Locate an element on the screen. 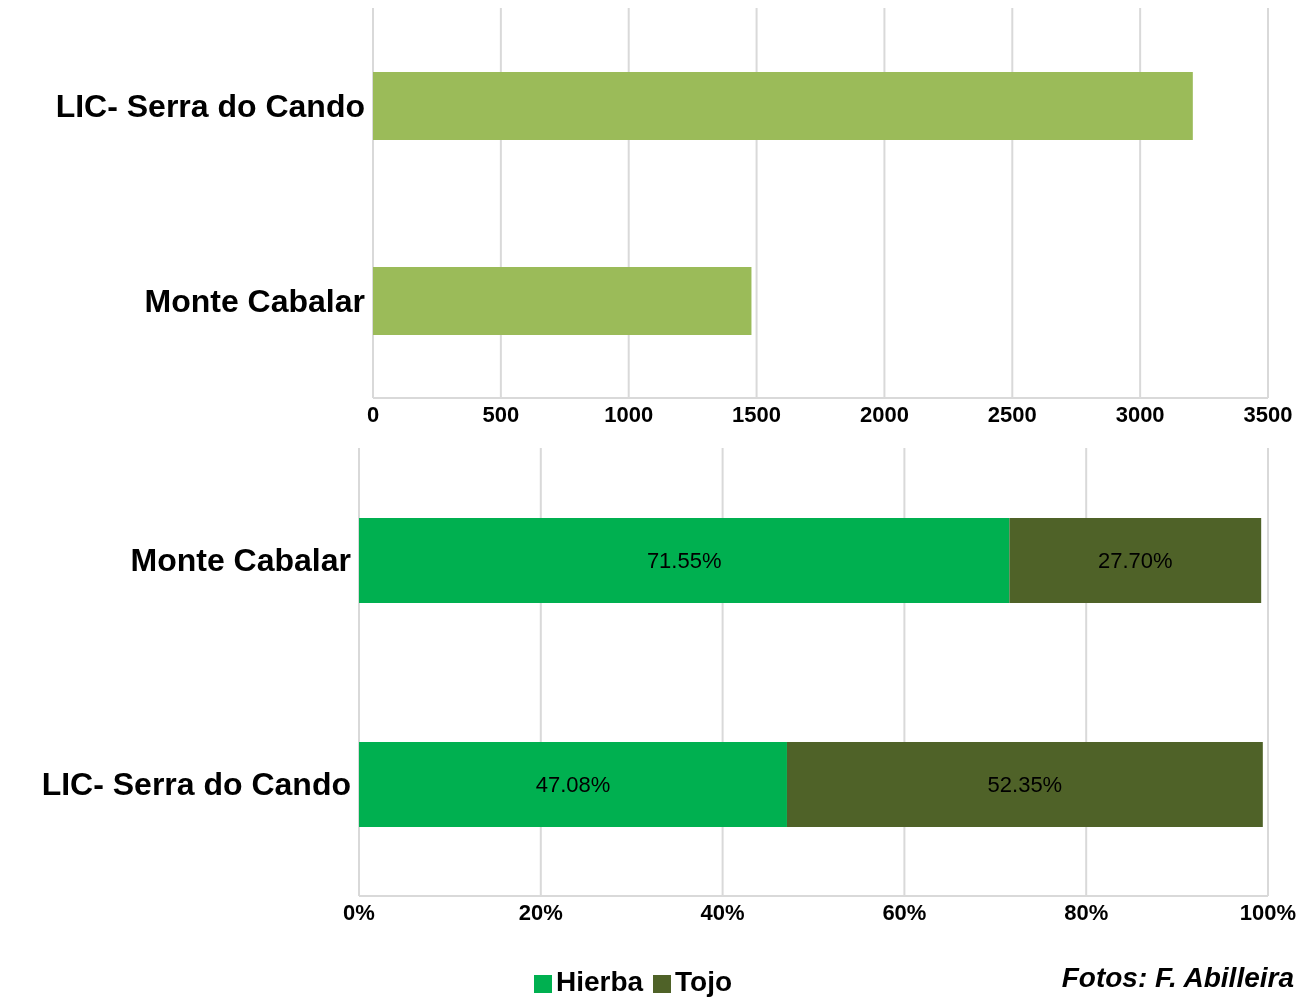 The image size is (1315, 1007). x-tick-label: 0 is located at coordinates (373, 414).